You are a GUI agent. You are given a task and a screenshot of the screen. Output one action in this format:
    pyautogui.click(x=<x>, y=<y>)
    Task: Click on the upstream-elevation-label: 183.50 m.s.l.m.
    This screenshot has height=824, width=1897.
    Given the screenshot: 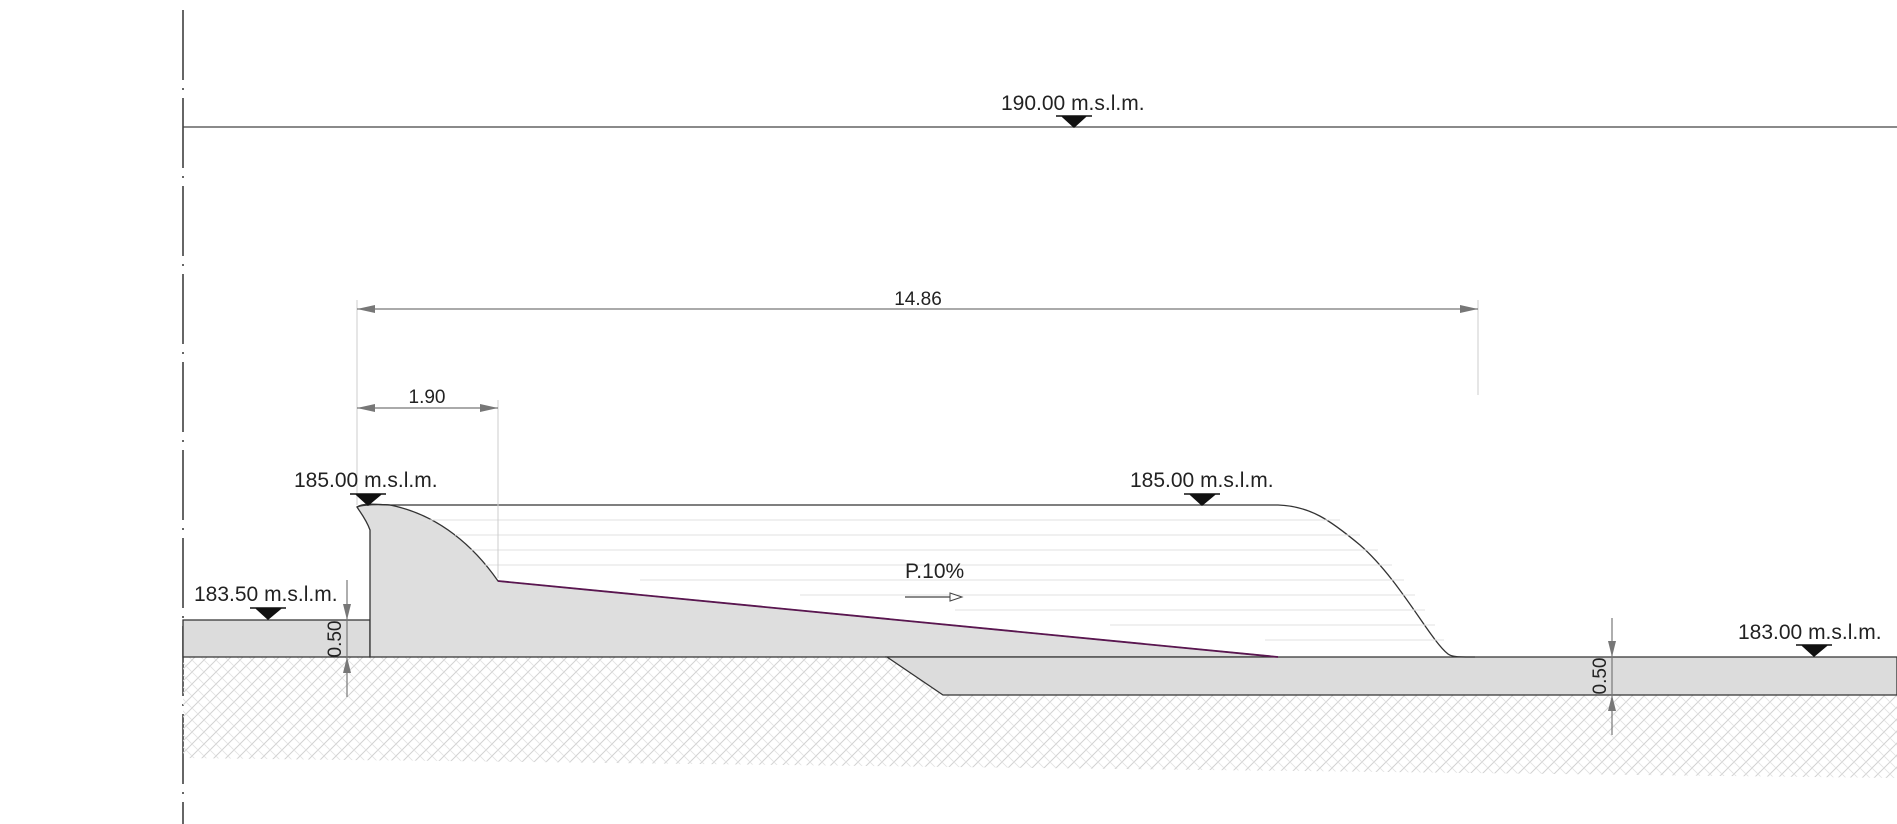 What is the action you would take?
    pyautogui.click(x=266, y=594)
    